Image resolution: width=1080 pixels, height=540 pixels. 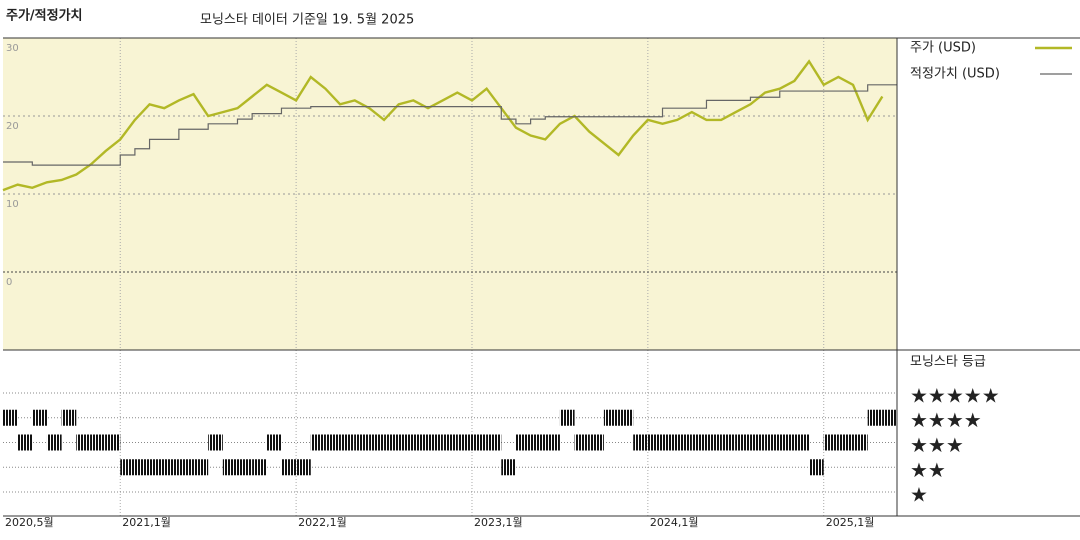 I want to click on x-tick-label: 2023,1월, so click(x=498, y=522).